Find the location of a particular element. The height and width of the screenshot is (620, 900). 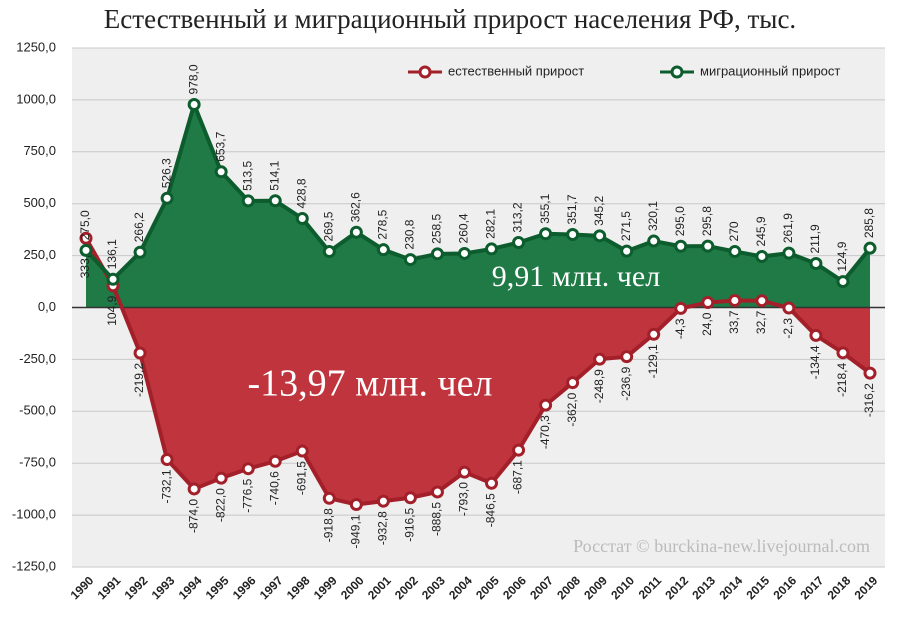

value-label: -470,3 is located at coordinates (545, 432).